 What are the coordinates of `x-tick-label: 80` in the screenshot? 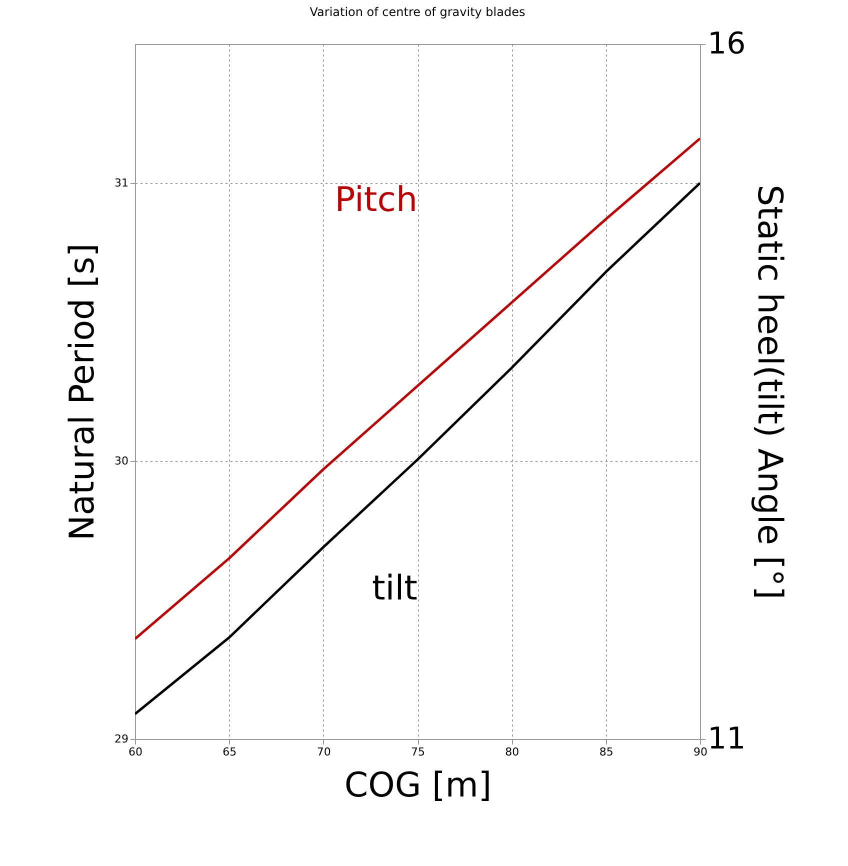 It's located at (512, 752).